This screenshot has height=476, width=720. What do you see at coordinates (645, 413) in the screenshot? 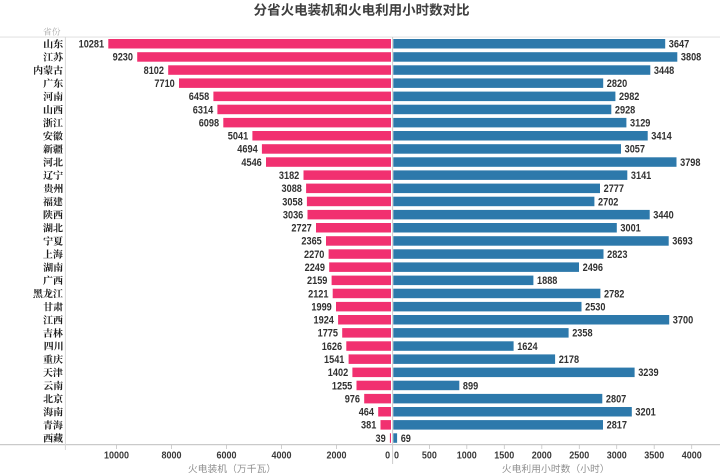
I see `svg-text: 3201` at bounding box center [645, 413].